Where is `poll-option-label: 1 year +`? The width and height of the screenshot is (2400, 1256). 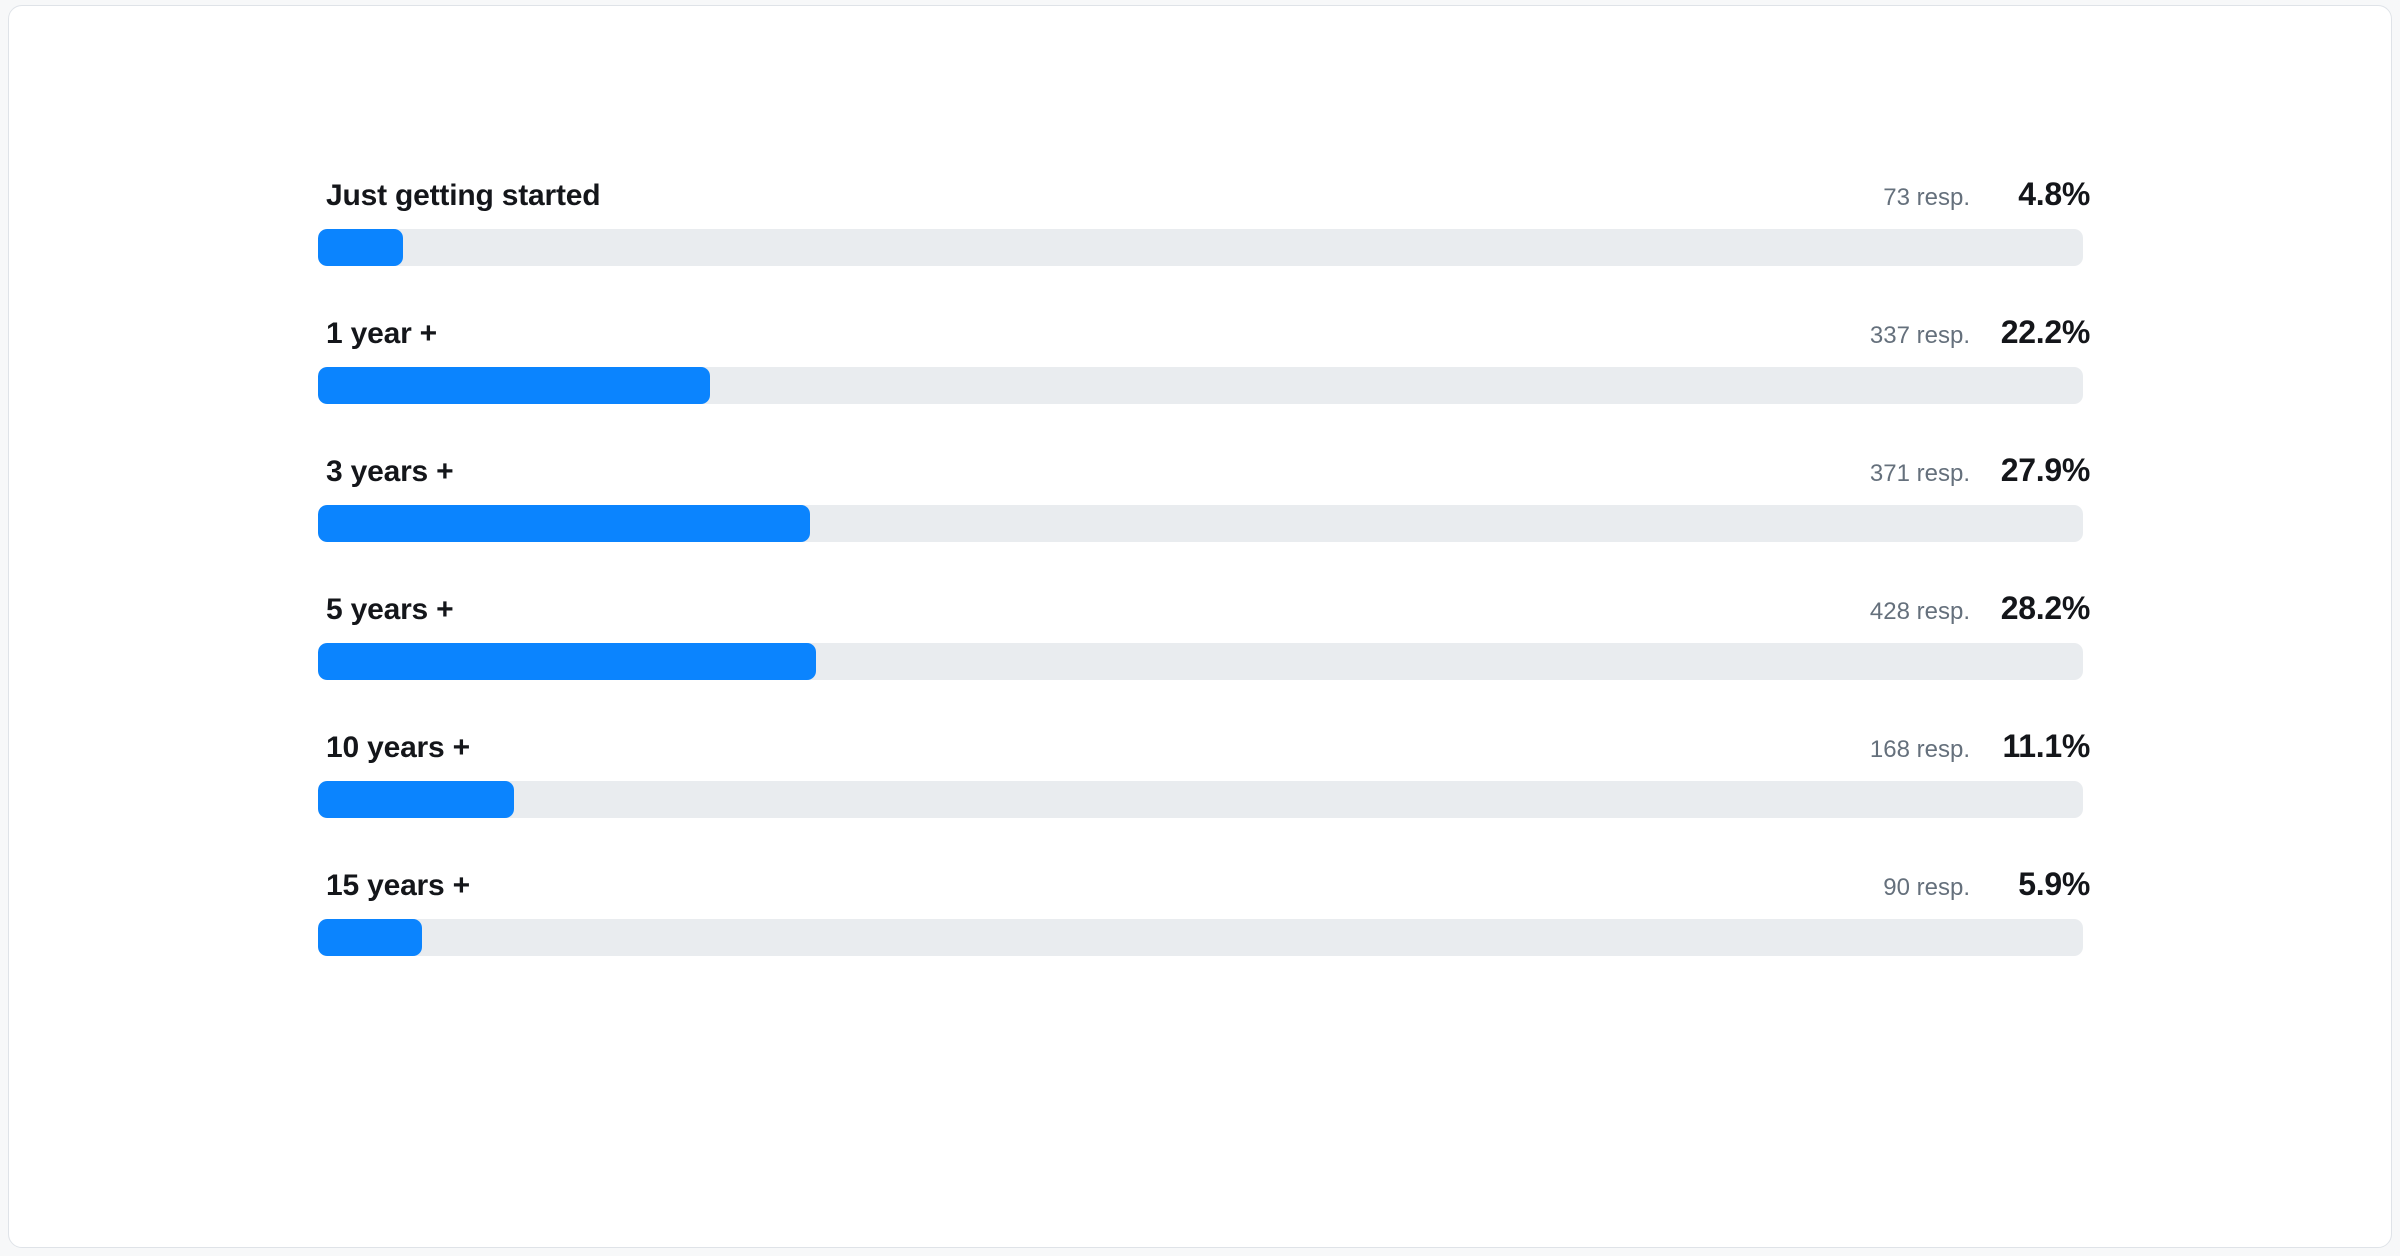 poll-option-label: 1 year + is located at coordinates (382, 333).